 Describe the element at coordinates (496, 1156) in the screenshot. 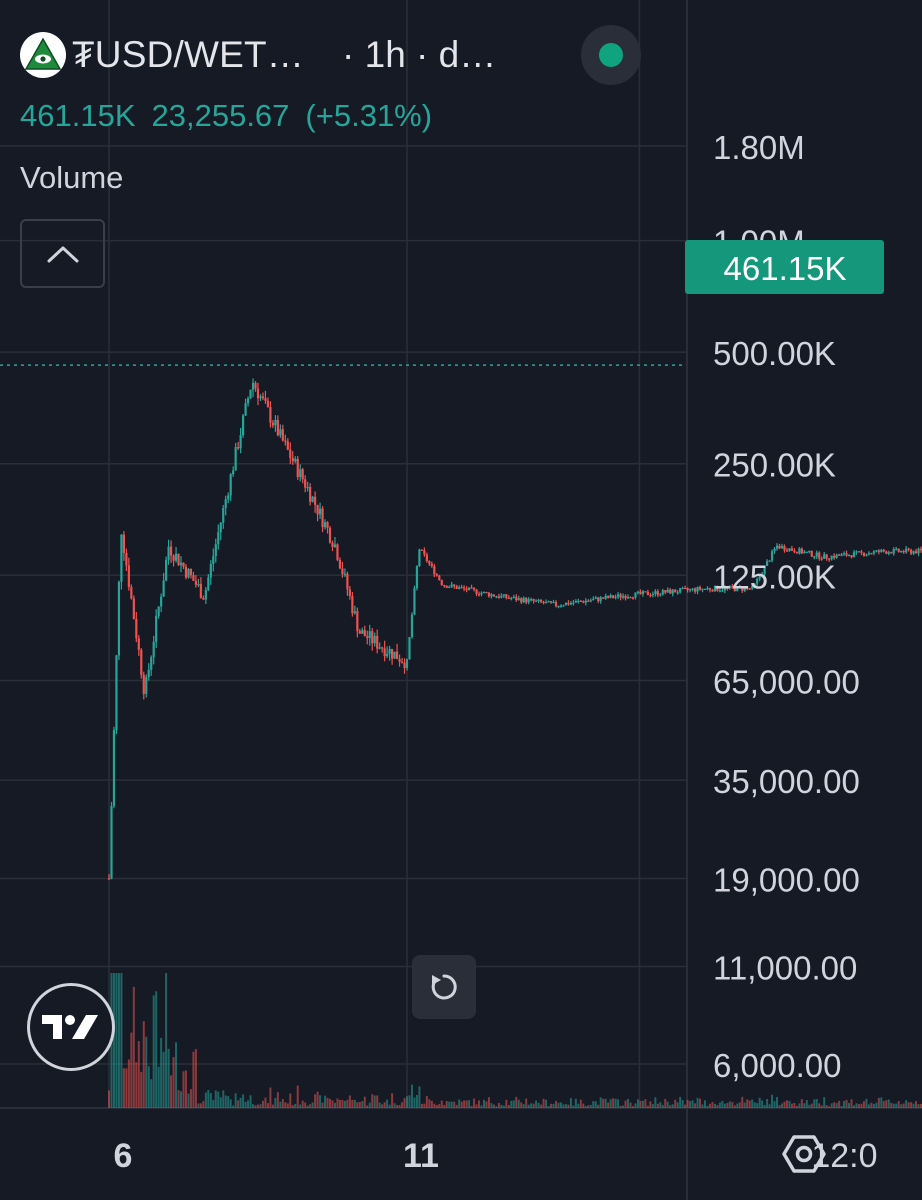

I see `time-axis: 6 11 12:0` at that location.